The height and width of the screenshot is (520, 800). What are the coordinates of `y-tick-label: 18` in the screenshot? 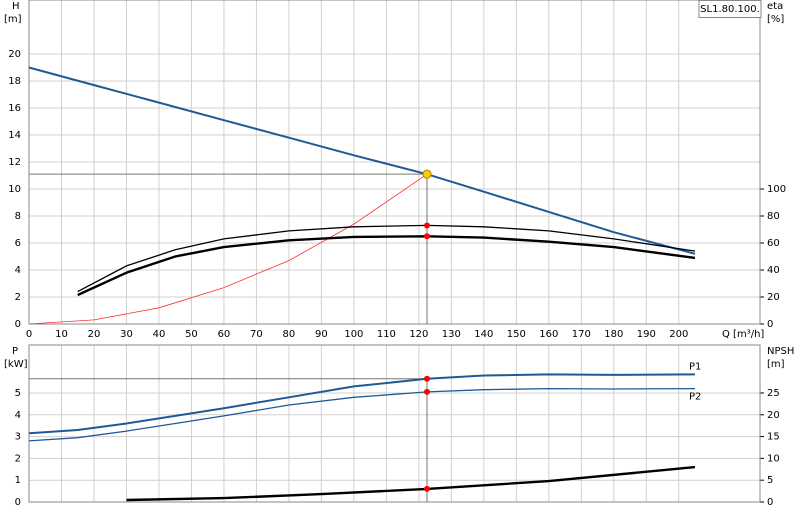 It's located at (14, 81).